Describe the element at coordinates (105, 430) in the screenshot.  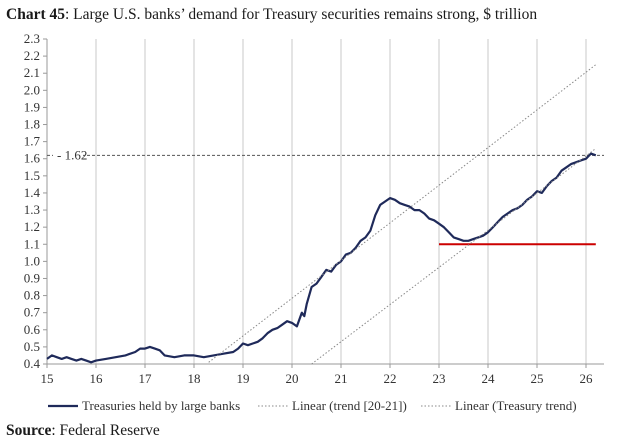
I see `source-text: : Federal Reserve` at that location.